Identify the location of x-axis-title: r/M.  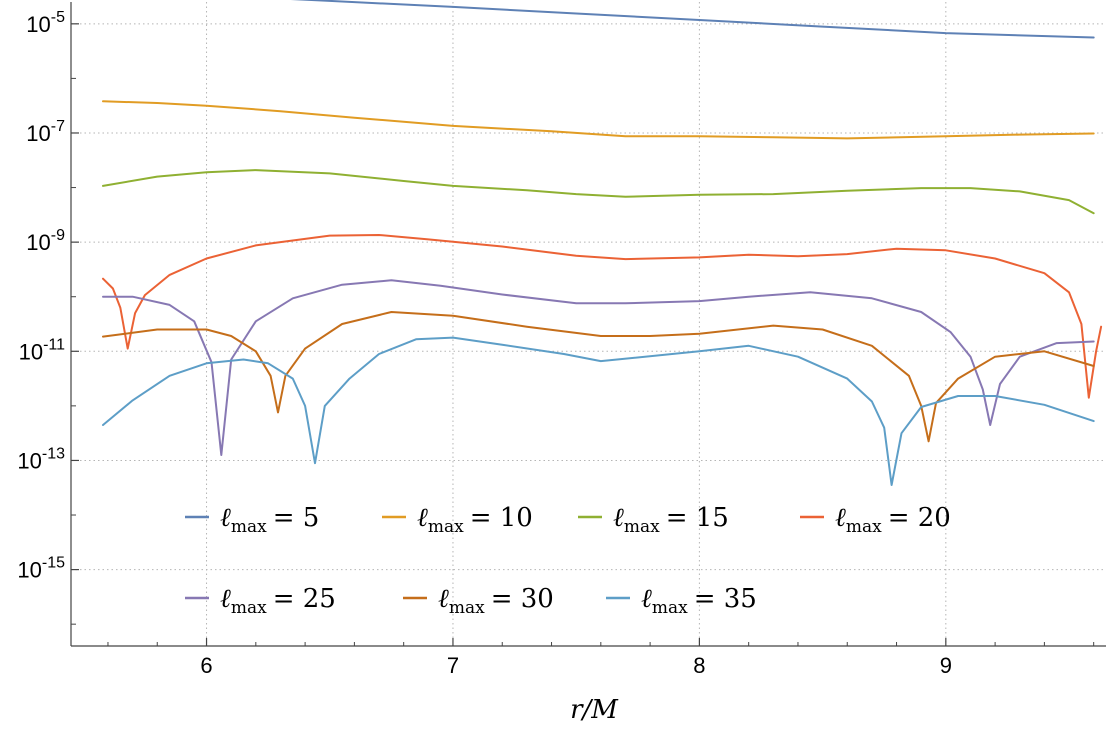
(594, 710).